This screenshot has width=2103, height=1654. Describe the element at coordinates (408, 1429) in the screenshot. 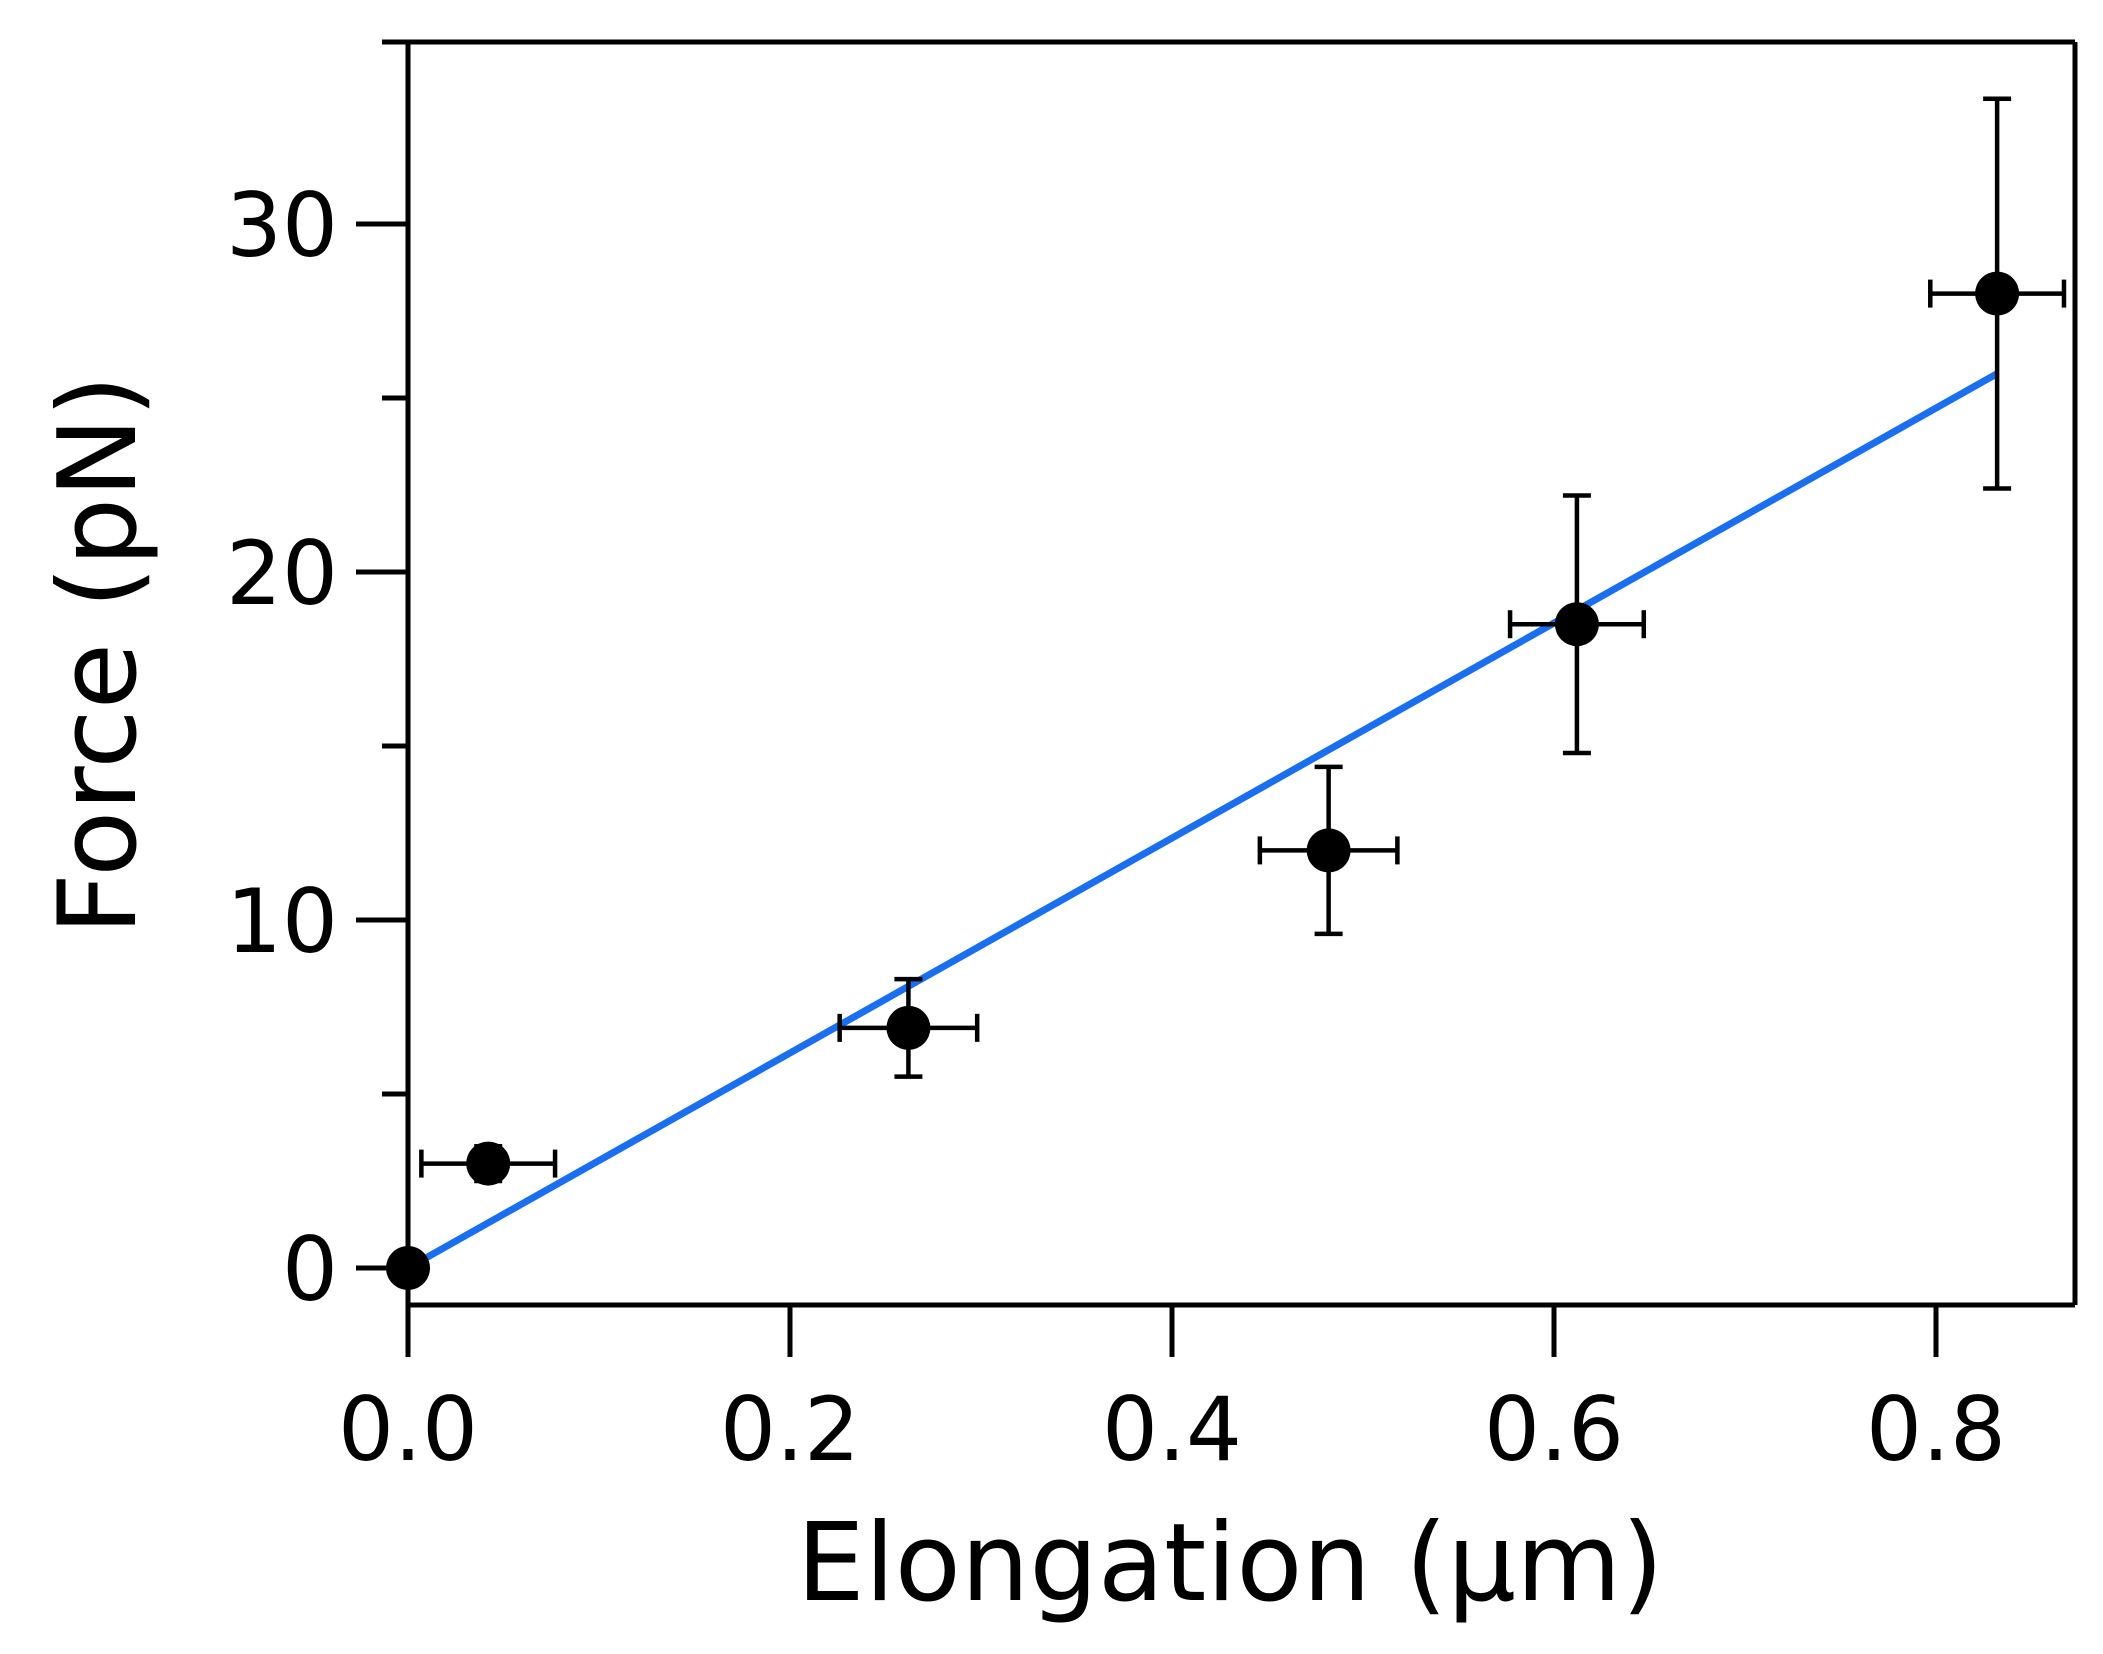

I see `x-tick-label: 0.0` at that location.